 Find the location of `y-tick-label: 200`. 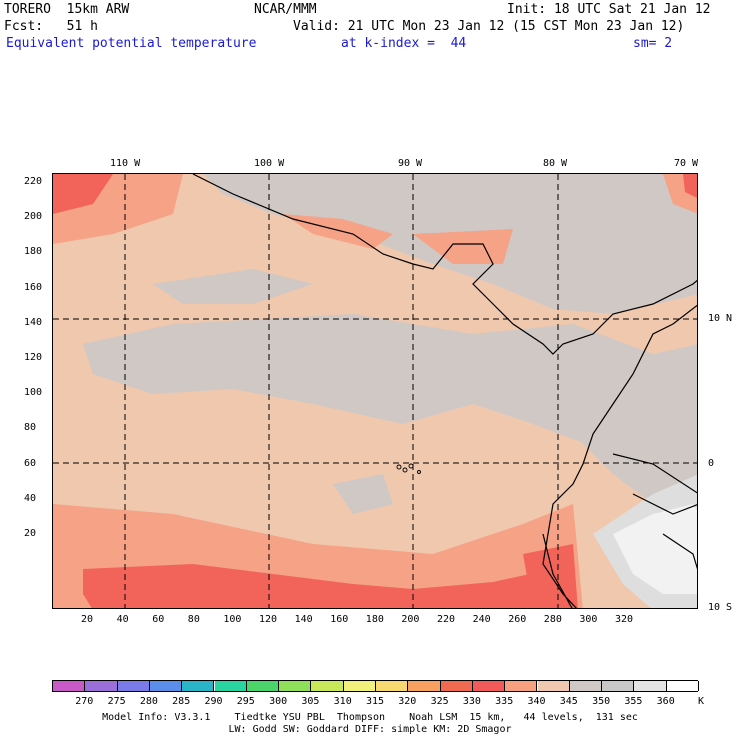

y-tick-label: 200 is located at coordinates (33, 217).